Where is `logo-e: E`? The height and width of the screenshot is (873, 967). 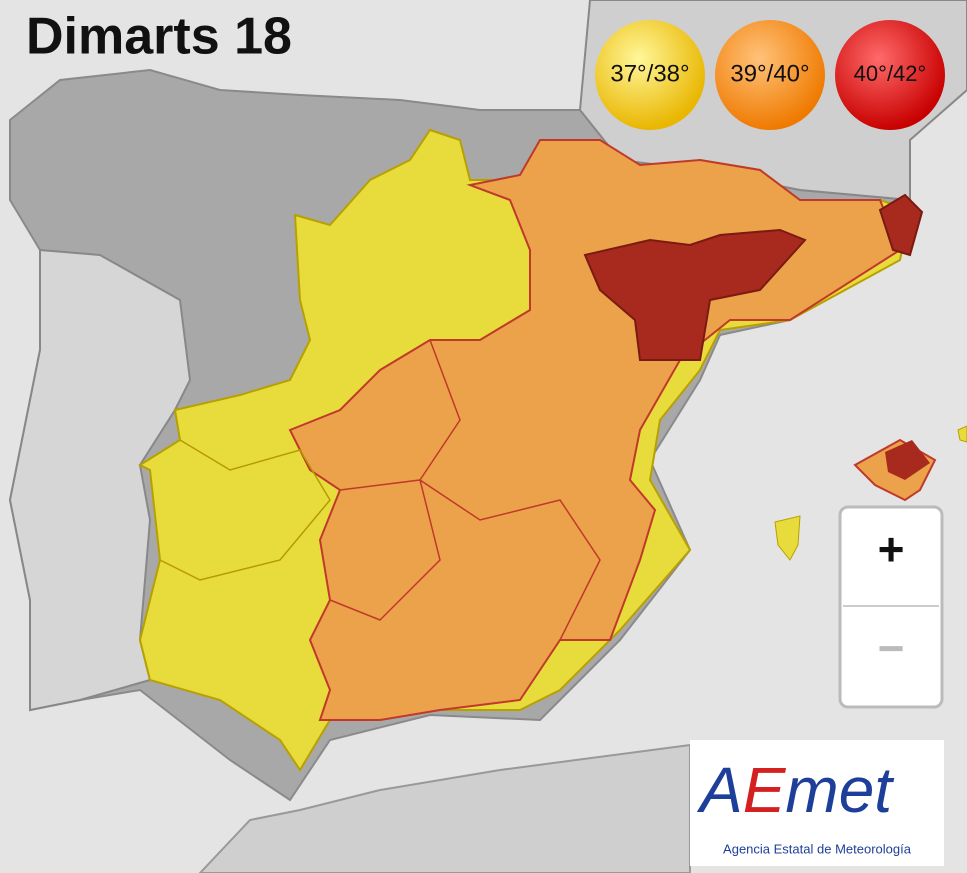
logo-e: E is located at coordinates (765, 790).